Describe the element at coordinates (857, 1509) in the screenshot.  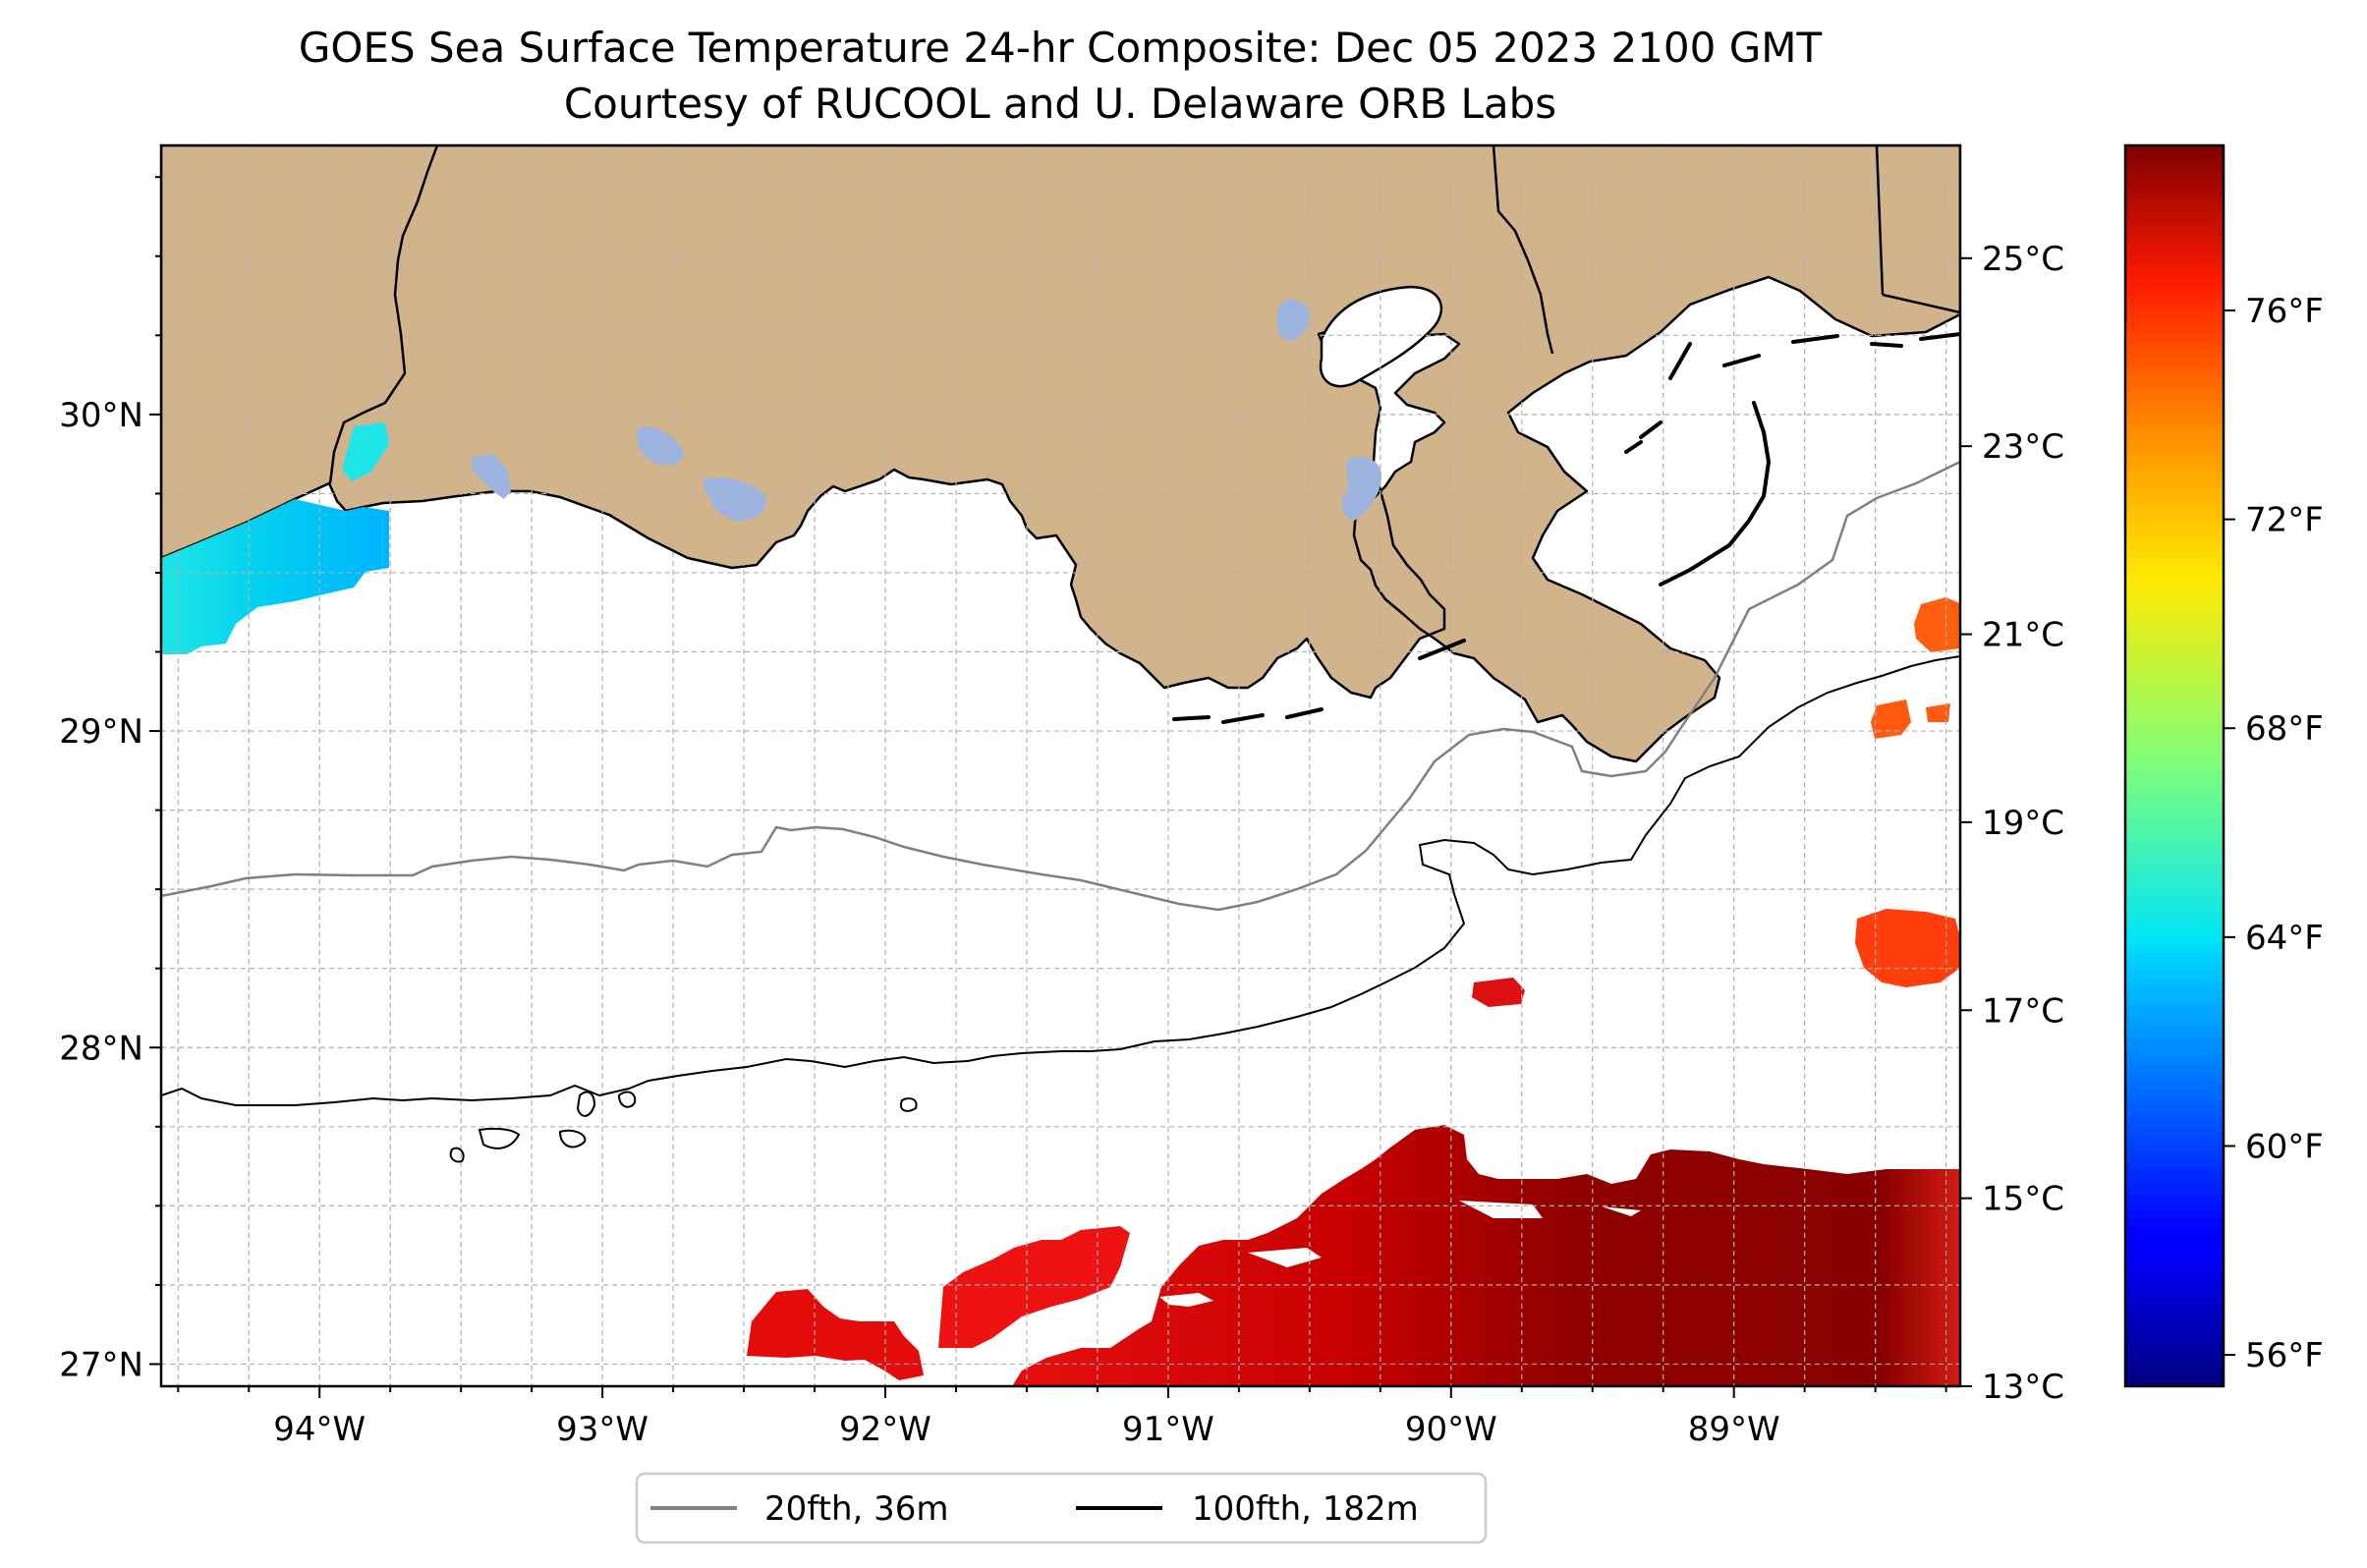
I see `legend-label-20fth: 20fth, 36m` at that location.